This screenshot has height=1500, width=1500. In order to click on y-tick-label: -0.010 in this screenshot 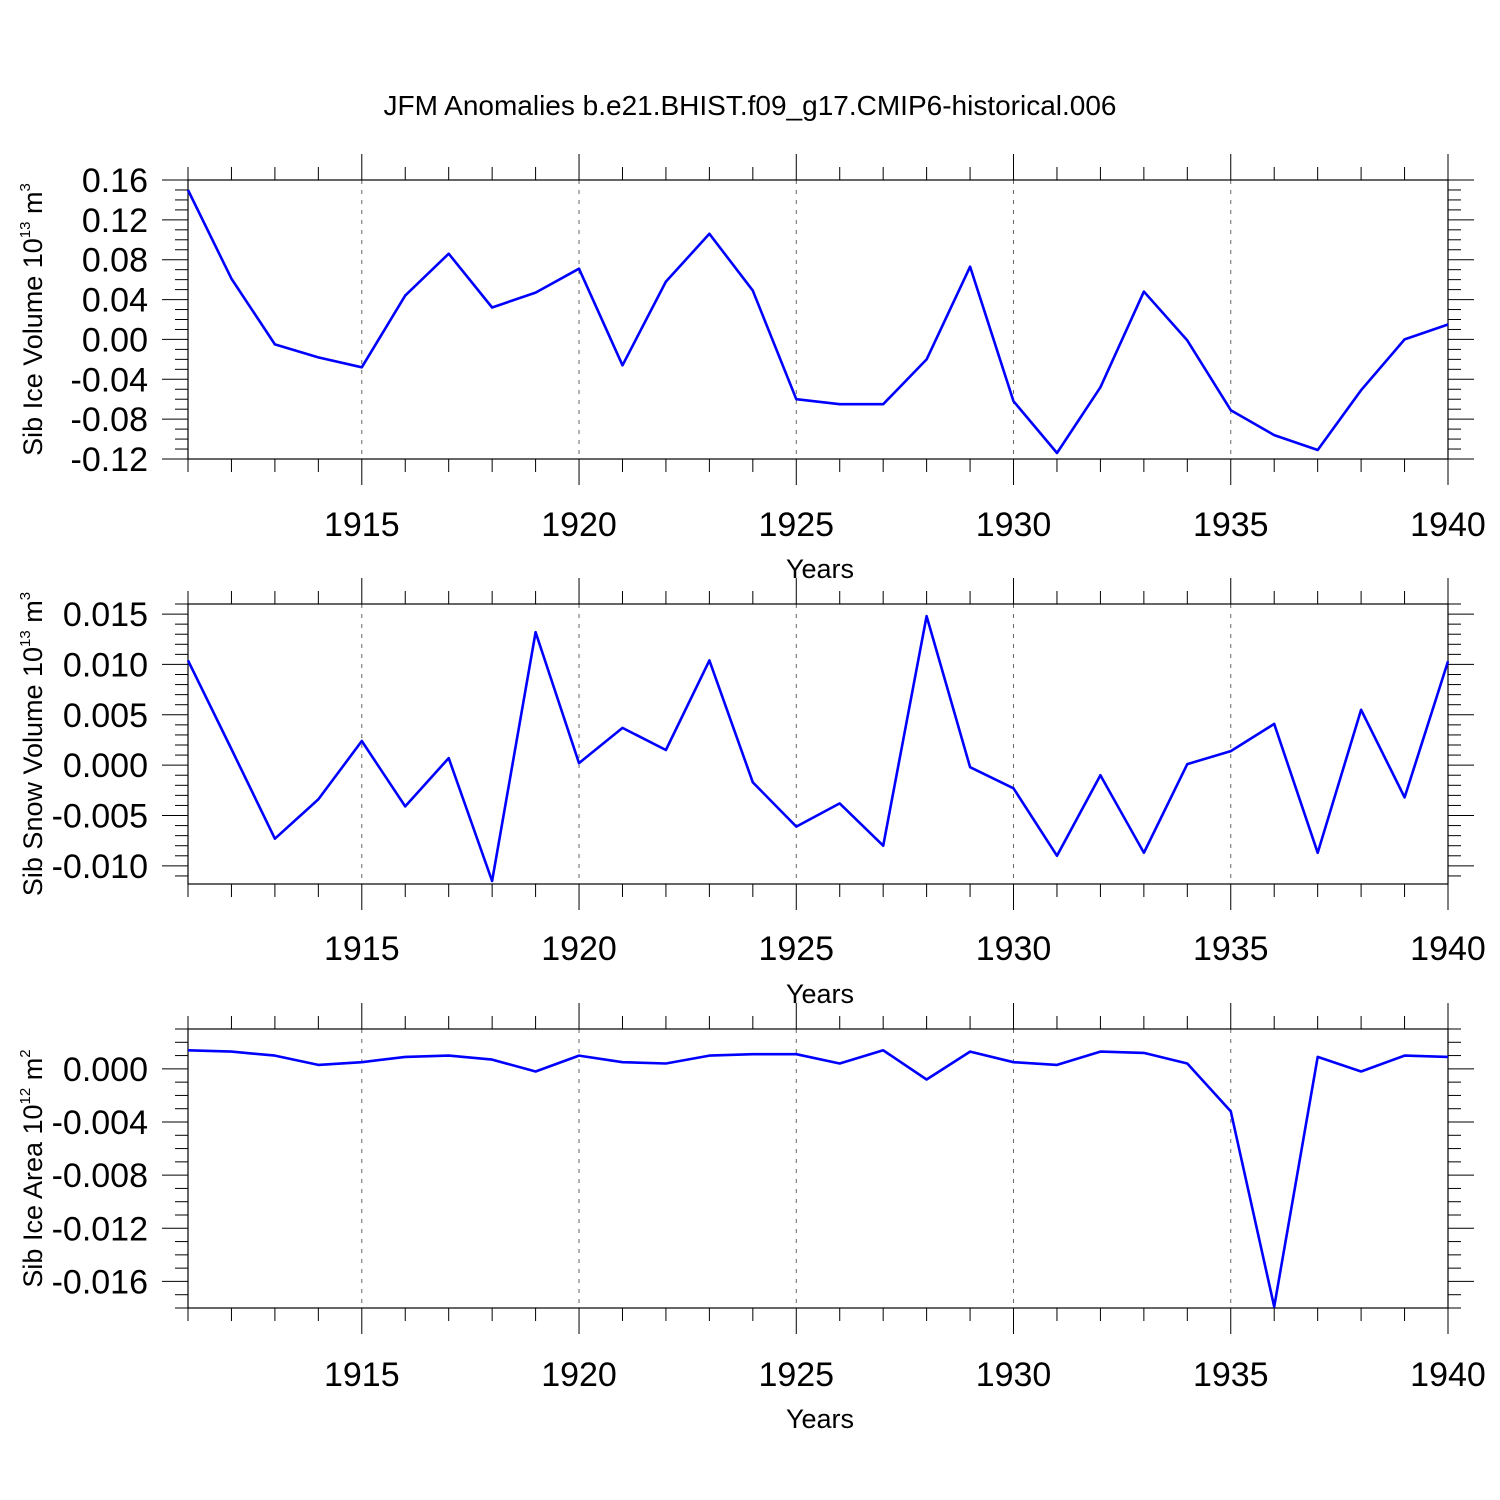, I will do `click(100, 867)`.